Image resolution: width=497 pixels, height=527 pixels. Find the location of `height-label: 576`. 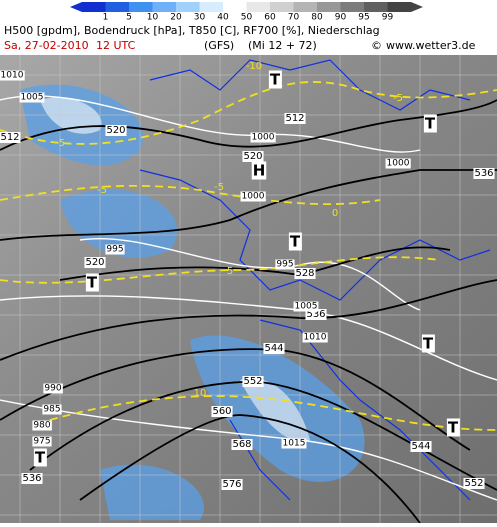

height-label: 576 is located at coordinates (231, 484).